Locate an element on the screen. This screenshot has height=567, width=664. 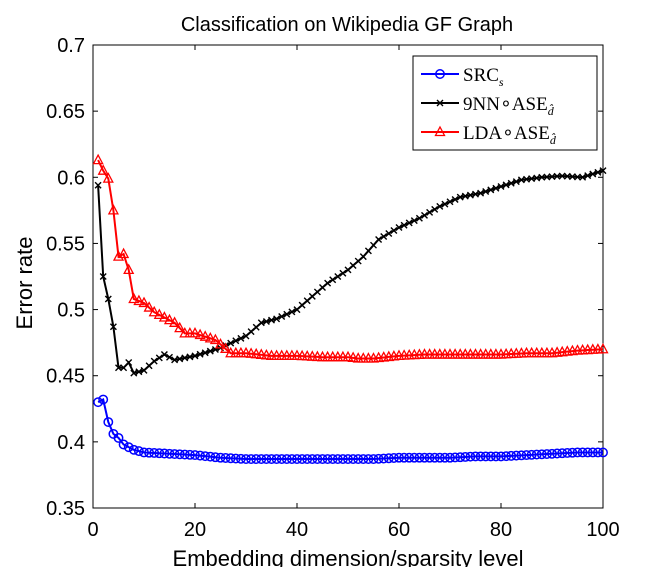
legend-item-1: 9NN∘ASEd̂ is located at coordinates (488, 106).